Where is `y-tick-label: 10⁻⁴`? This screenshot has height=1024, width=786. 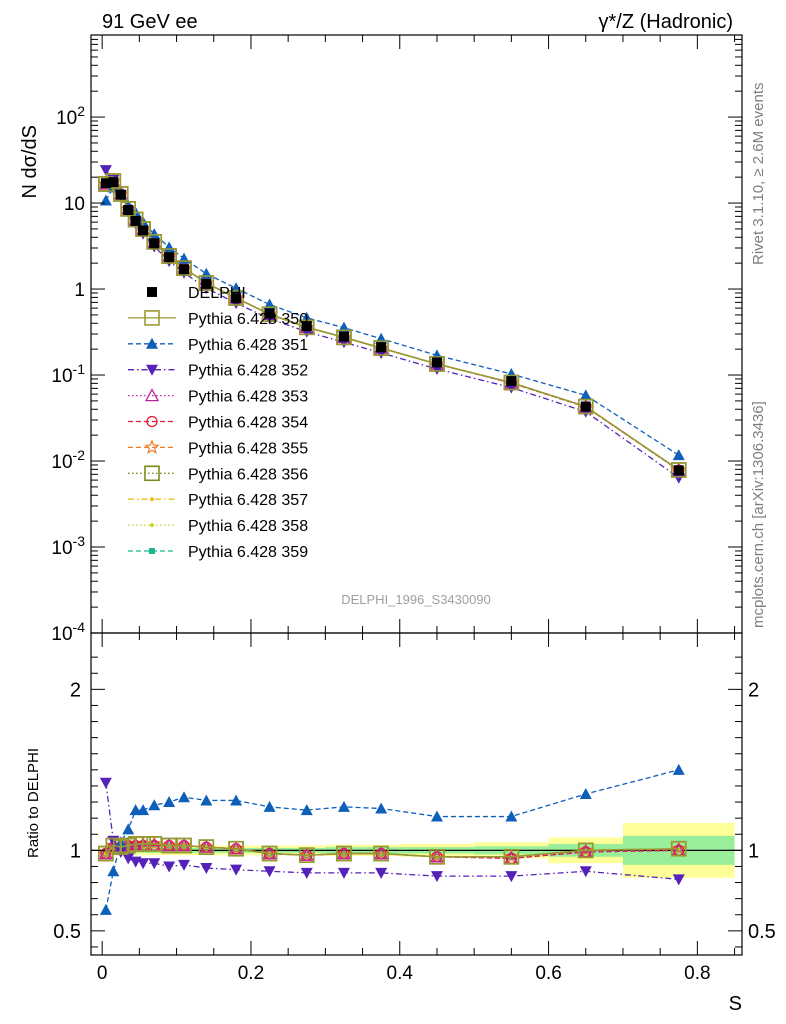
y-tick-label: 10⁻⁴ is located at coordinates (68, 632).